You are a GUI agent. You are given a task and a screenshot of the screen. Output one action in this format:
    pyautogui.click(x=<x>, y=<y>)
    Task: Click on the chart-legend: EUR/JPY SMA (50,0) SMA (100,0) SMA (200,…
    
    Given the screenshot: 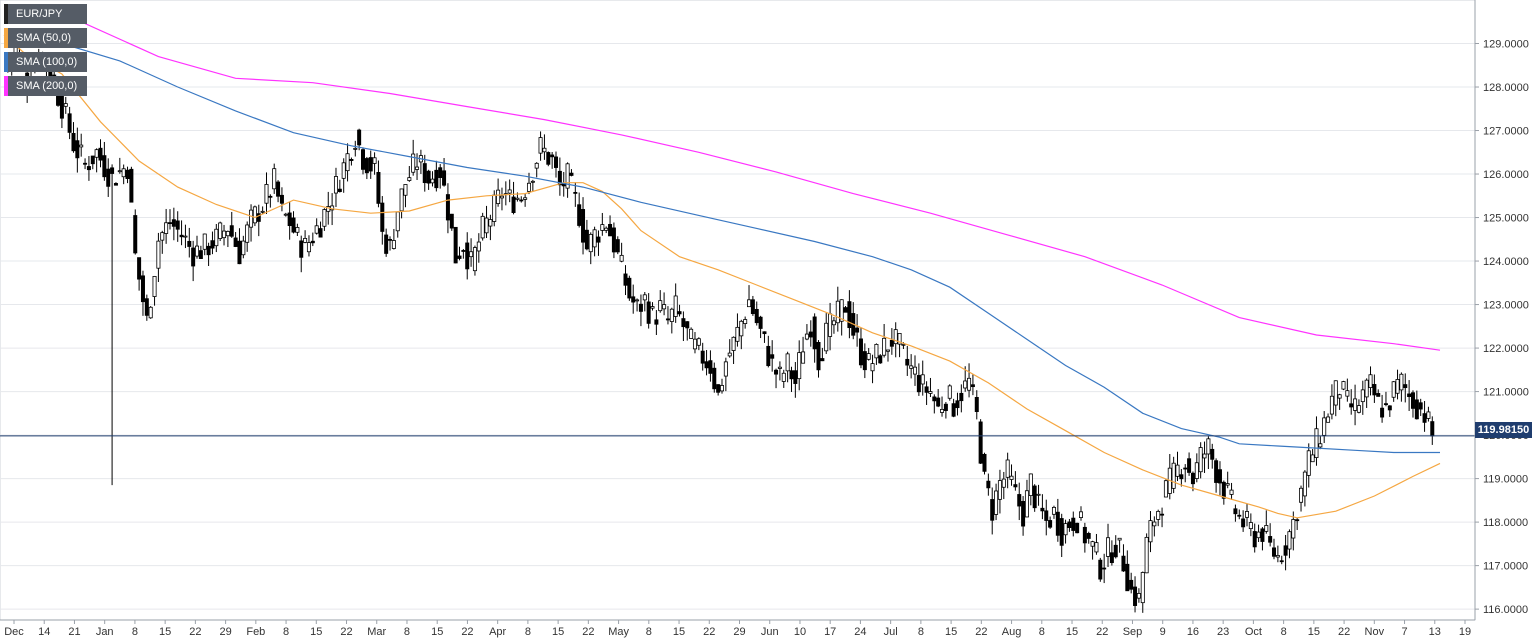 What is the action you would take?
    pyautogui.click(x=46, y=52)
    